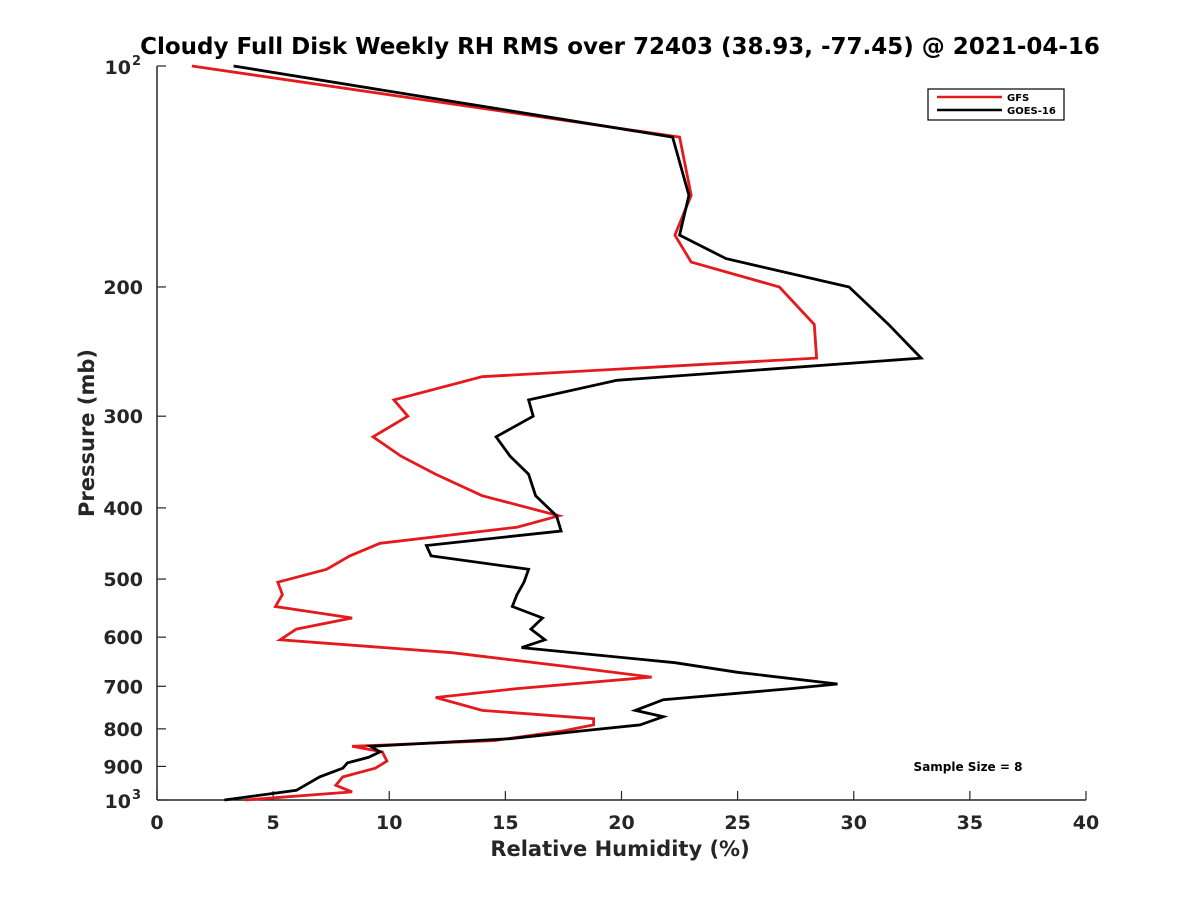  I want to click on sample-size-annotation: Sample Size = 8, so click(968, 767).